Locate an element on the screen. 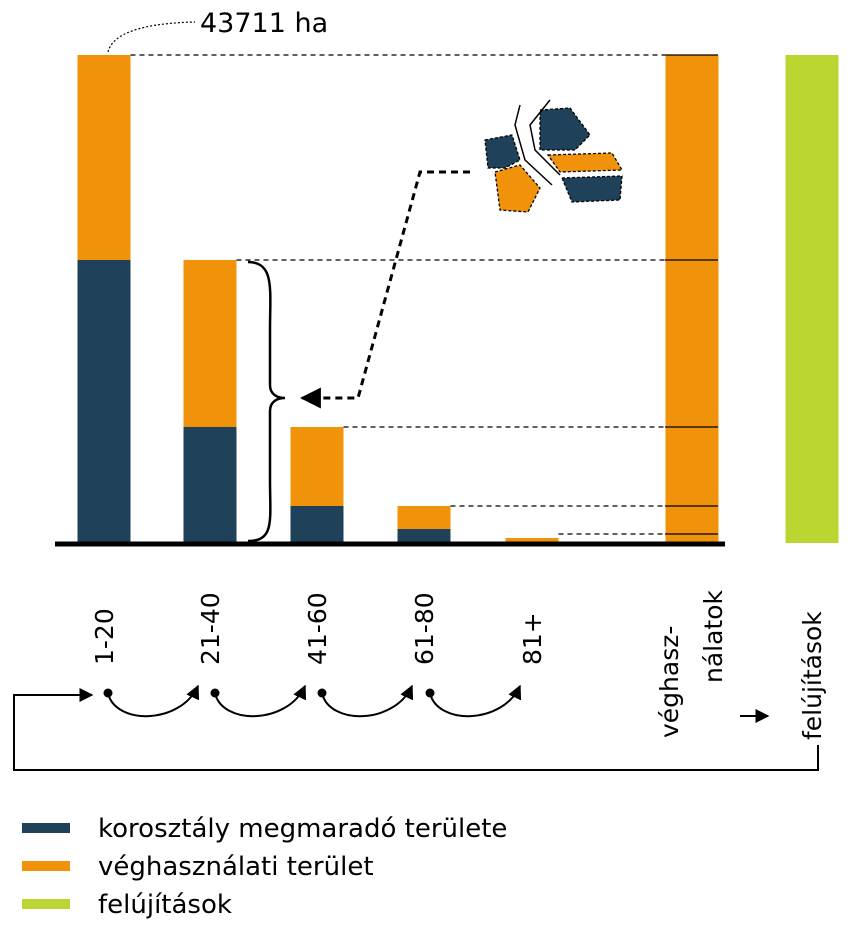 The height and width of the screenshot is (926, 851). x-tick-label: 21-40 is located at coordinates (210, 628).